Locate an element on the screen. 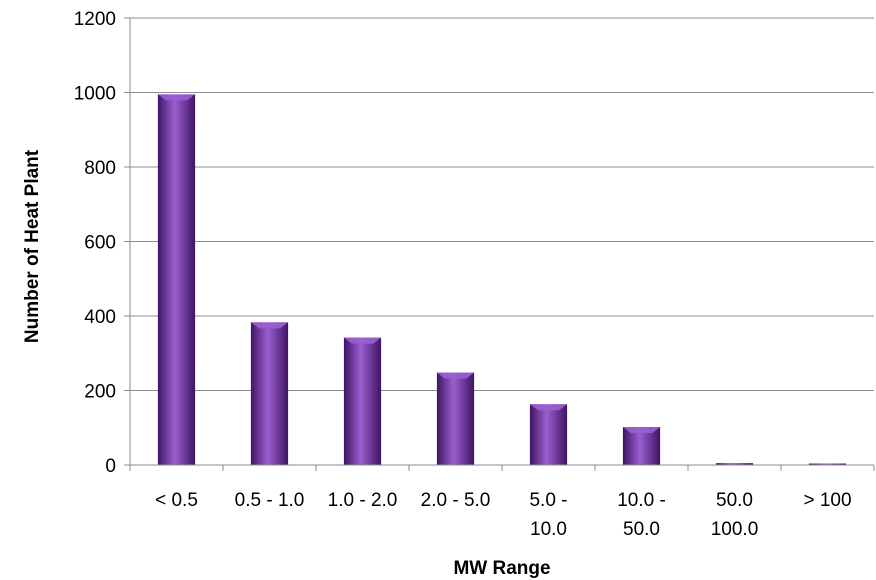  x-tick-label: 1.0 - 2.0 is located at coordinates (363, 500).